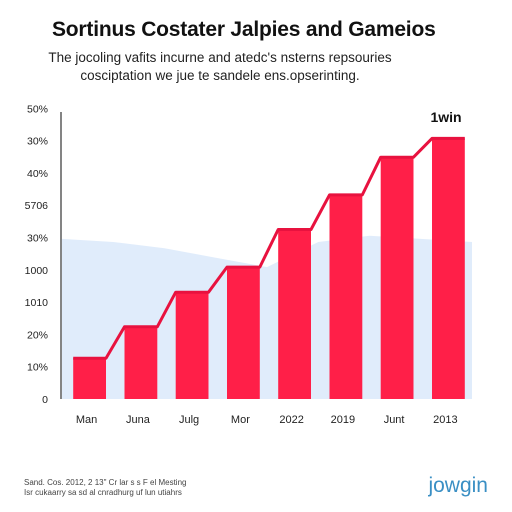  What do you see at coordinates (343, 420) in the screenshot?
I see `x-tick-label: 2019` at bounding box center [343, 420].